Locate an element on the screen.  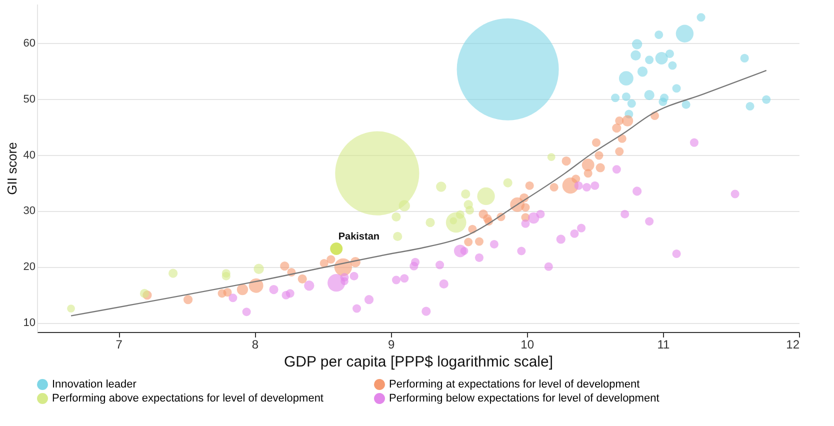
y-tick-label: 60 is located at coordinates (29, 44).